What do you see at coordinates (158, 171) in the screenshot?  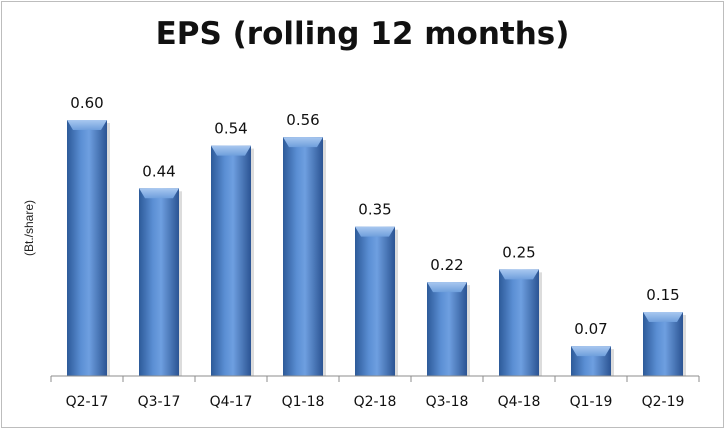 I see `data-label: 0.44` at bounding box center [158, 171].